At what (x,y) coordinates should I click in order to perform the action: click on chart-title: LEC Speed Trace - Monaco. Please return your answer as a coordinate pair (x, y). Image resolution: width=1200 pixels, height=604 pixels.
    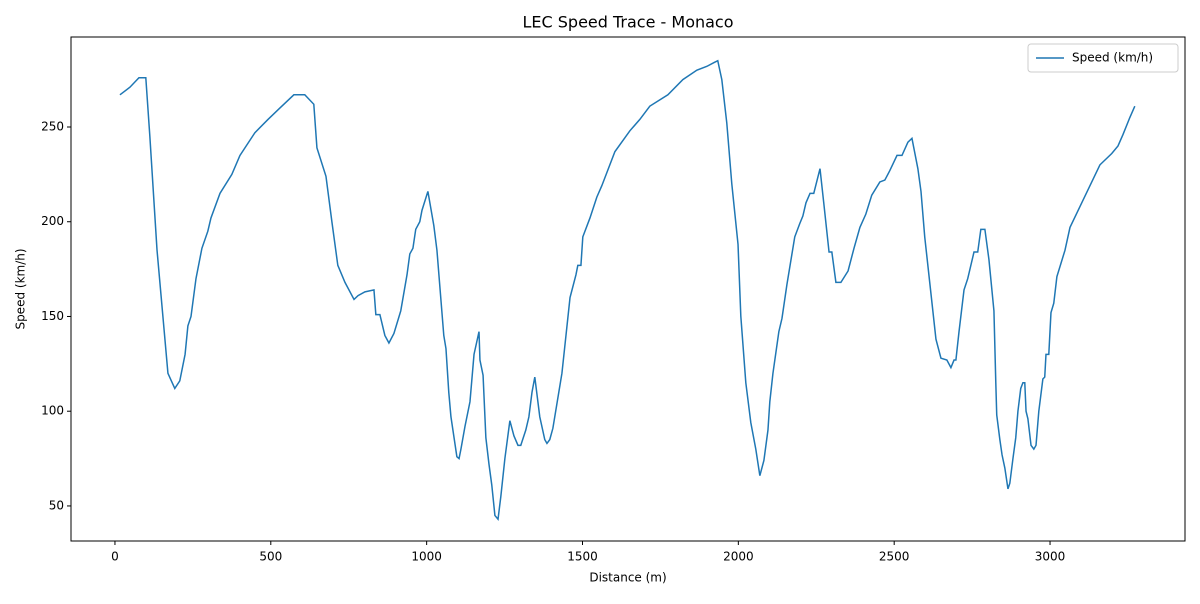
    Looking at the image, I should click on (627, 22).